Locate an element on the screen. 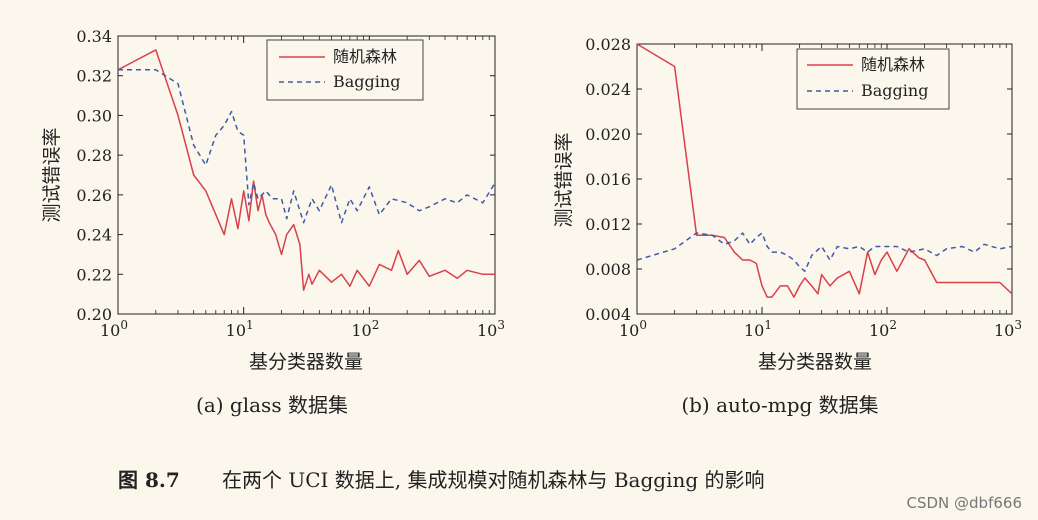 The width and height of the screenshot is (1038, 520). y-tick-label: 0.028 is located at coordinates (608, 44).